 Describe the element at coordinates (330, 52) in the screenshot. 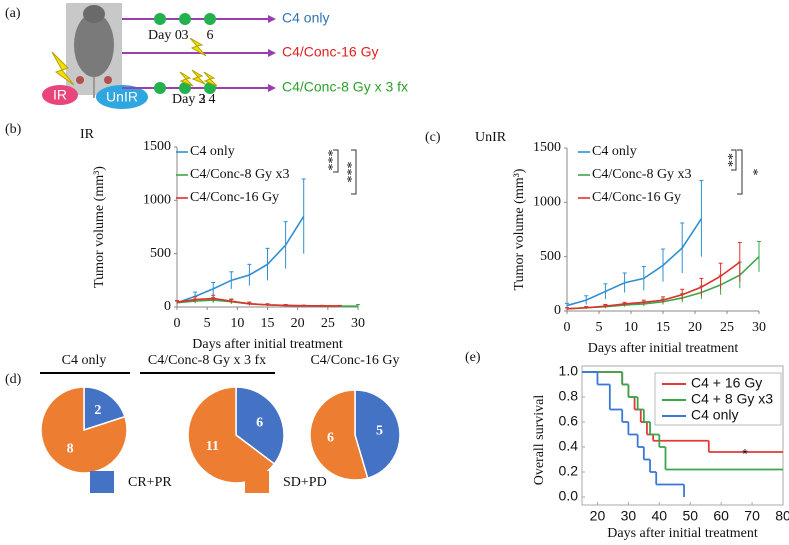

I see `group-label: C4/Conc-16 Gy` at that location.